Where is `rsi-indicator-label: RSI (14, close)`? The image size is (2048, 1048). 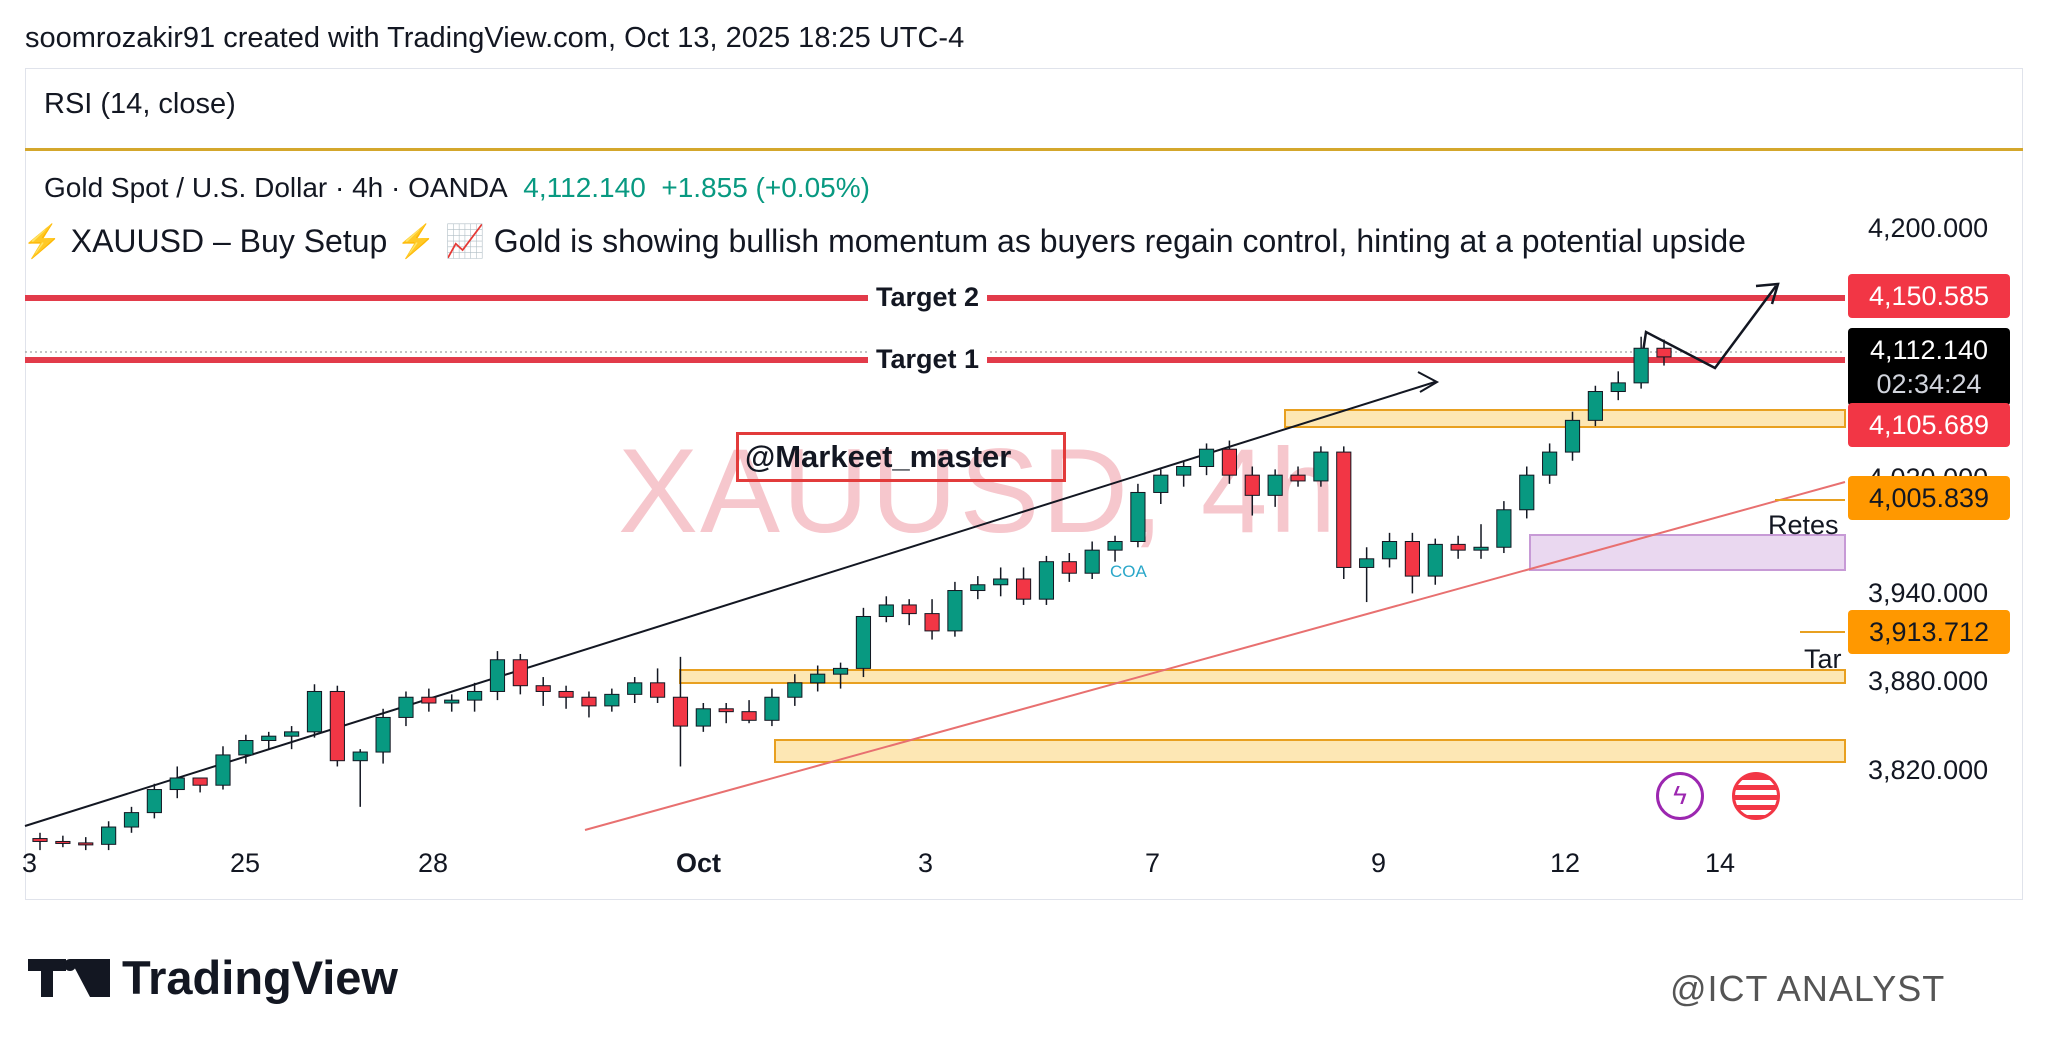 rsi-indicator-label: RSI (14, close) is located at coordinates (140, 104).